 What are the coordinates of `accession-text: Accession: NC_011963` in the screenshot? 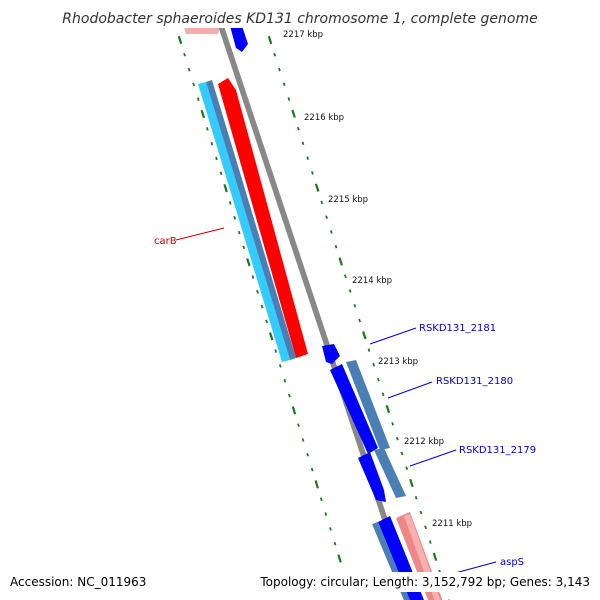 It's located at (78, 582).